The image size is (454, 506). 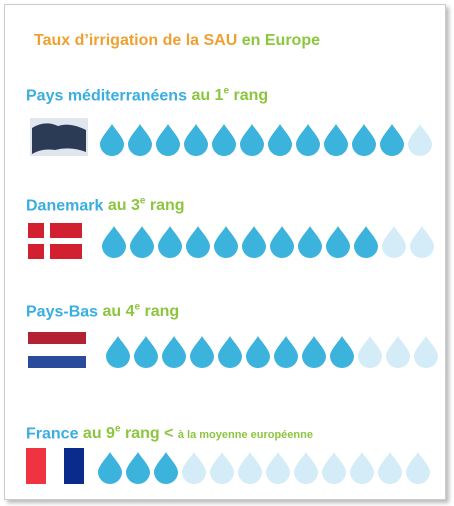 I want to click on rank: au 3e rang, so click(x=146, y=205).